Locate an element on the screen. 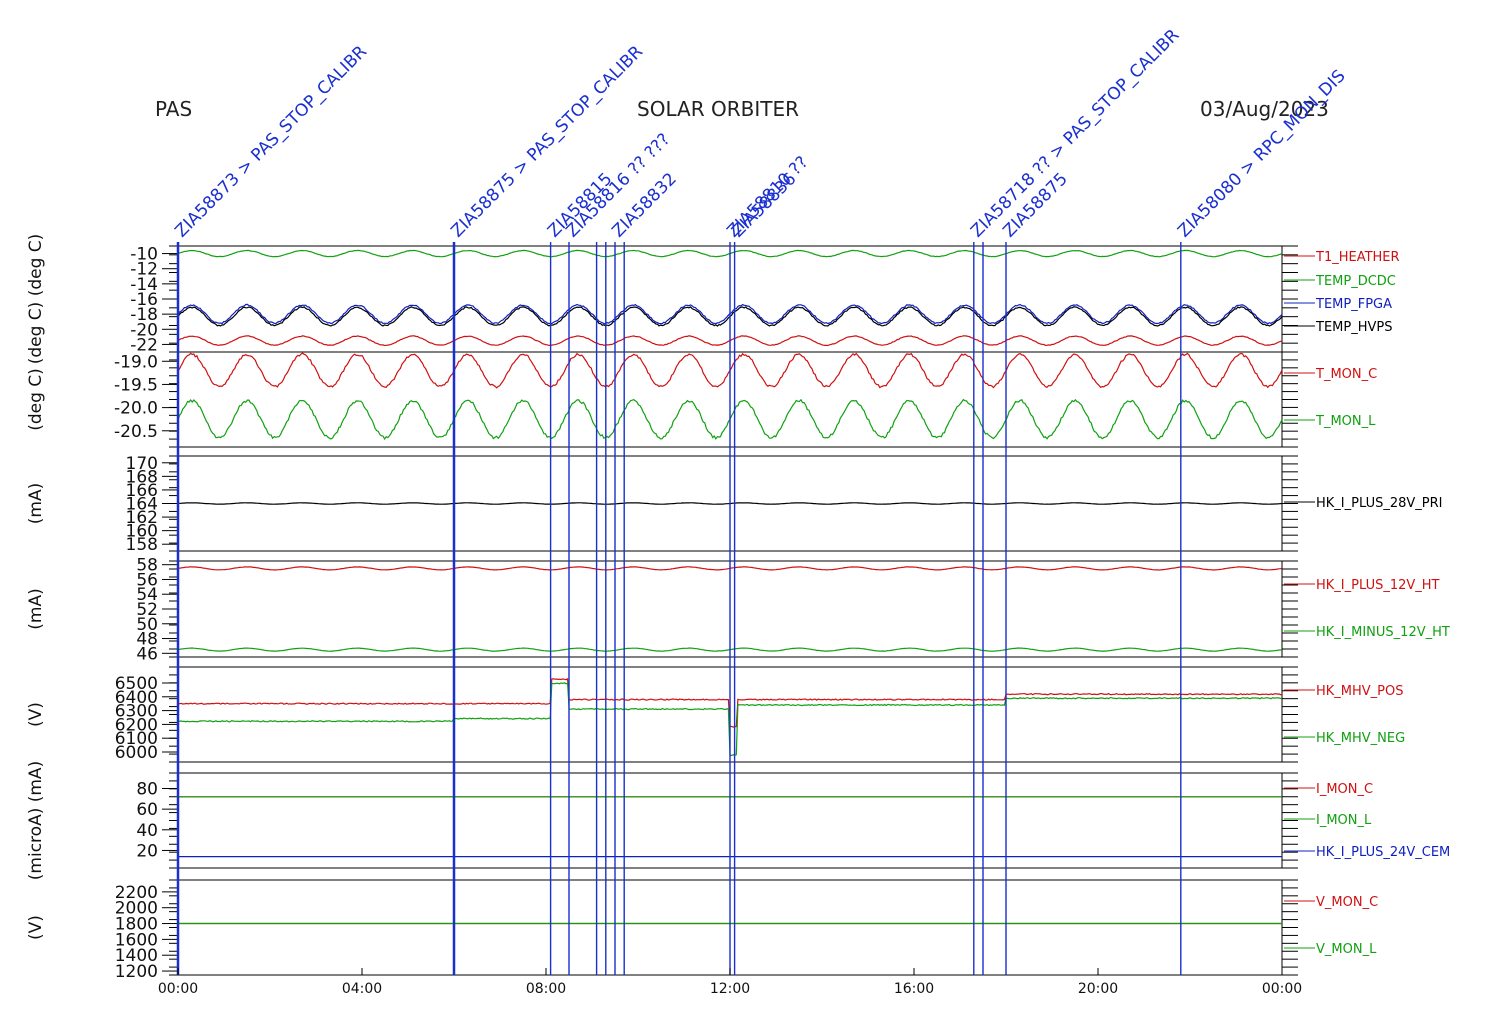 Image resolution: width=1512 pixels, height=1020 pixels. header-left: PAS is located at coordinates (173, 109).